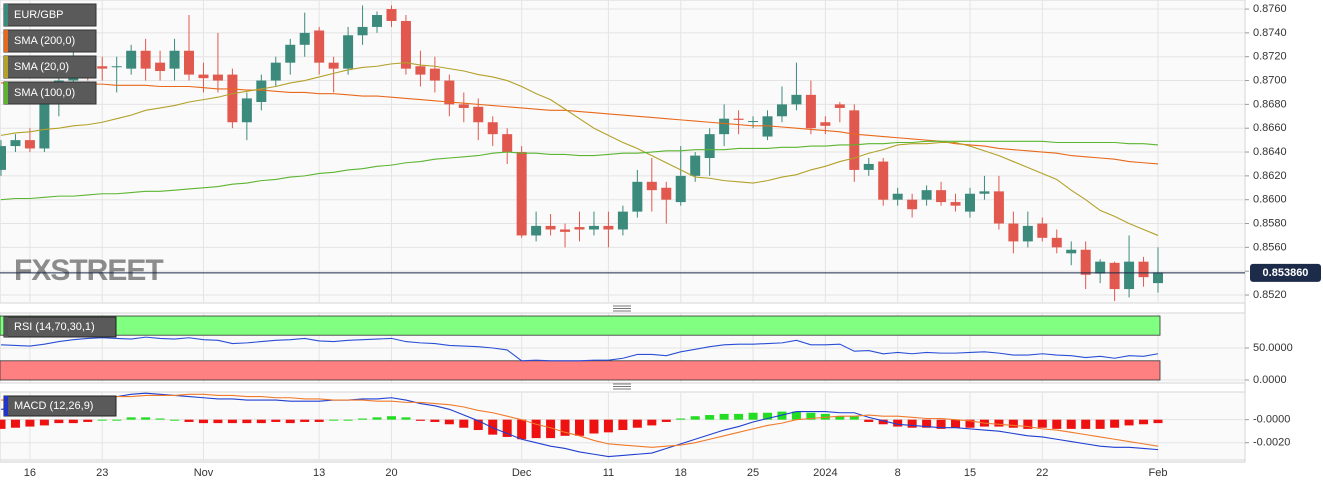 The image size is (1323, 486). What do you see at coordinates (1286, 273) in the screenshot?
I see `price-label: 0.853860` at bounding box center [1286, 273].